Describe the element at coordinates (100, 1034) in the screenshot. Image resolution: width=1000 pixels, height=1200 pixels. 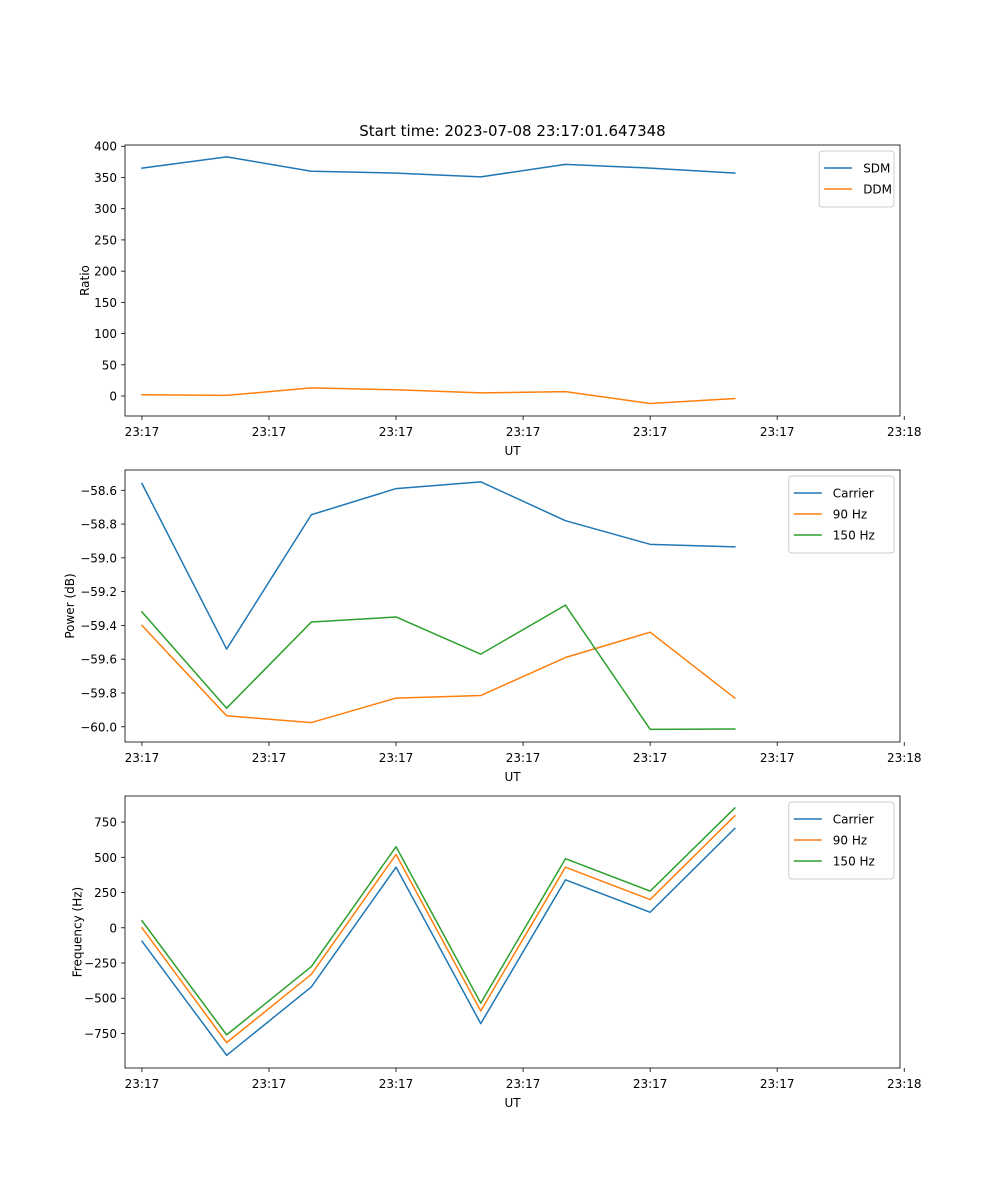
I see `chart3-y-tick-label: −750` at that location.